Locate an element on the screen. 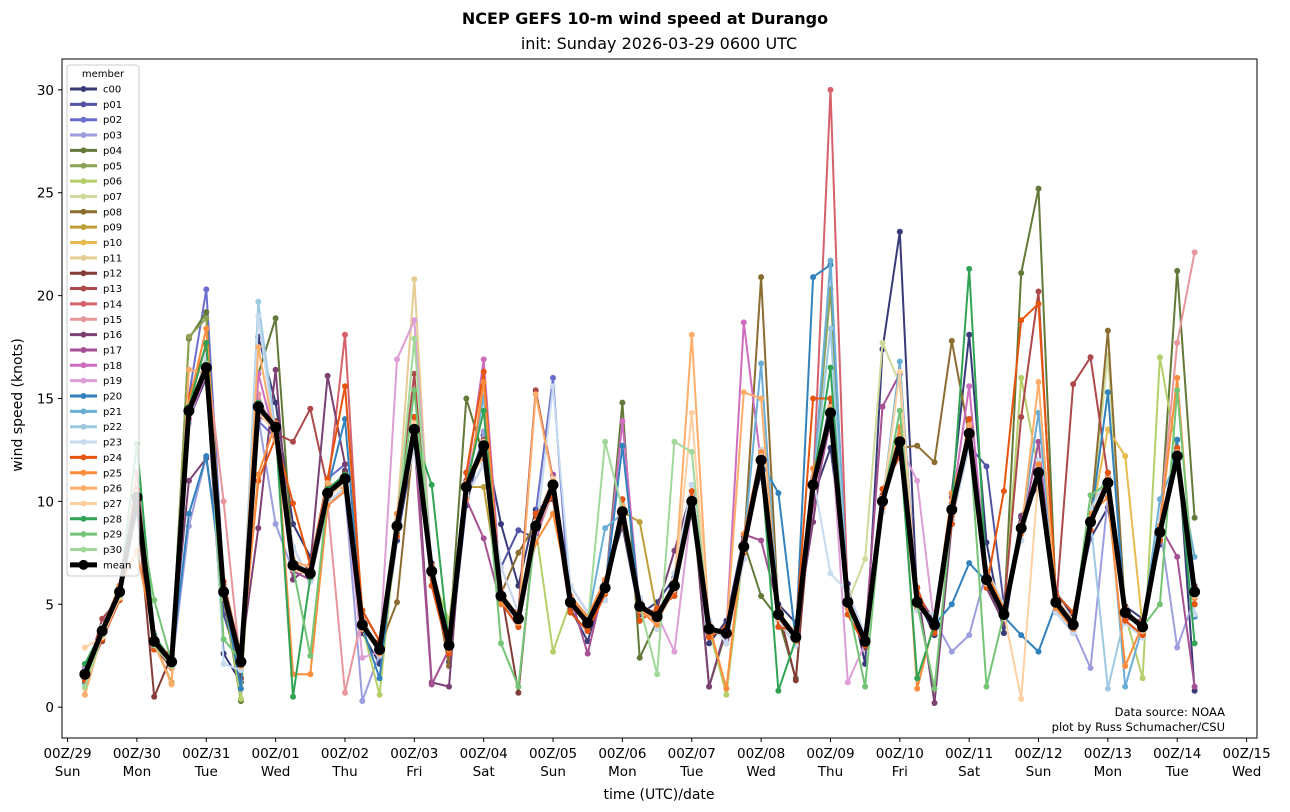  y-axis: 0 5 10 15 20 25 30 is located at coordinates (49, 399).